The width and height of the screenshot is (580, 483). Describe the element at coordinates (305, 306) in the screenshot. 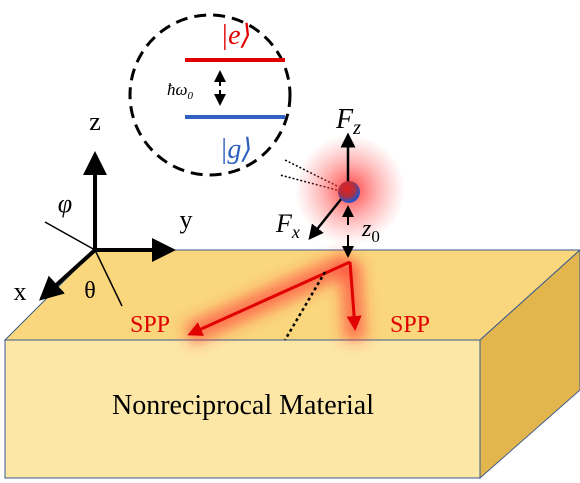

I see `normal-dotted` at that location.